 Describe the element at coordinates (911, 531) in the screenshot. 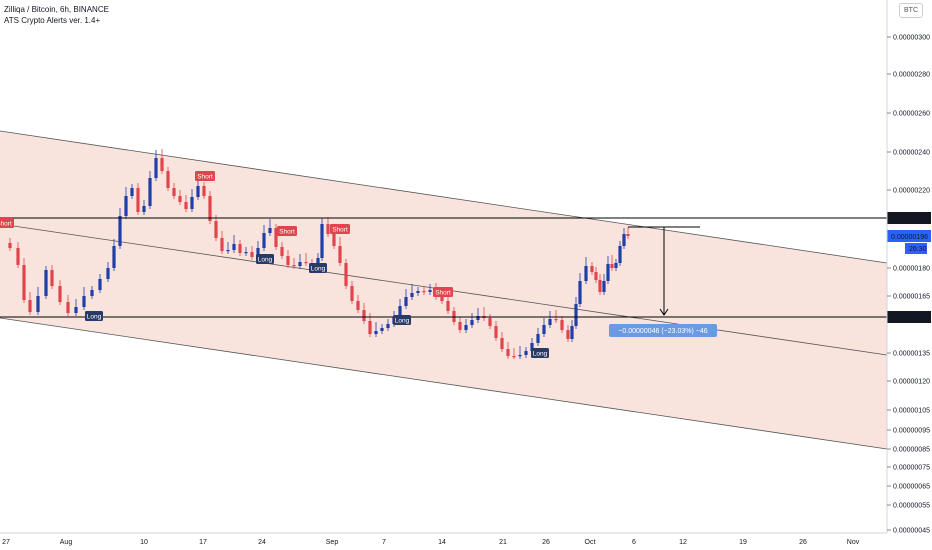

I see `price-tick-label: 0.00000045` at that location.